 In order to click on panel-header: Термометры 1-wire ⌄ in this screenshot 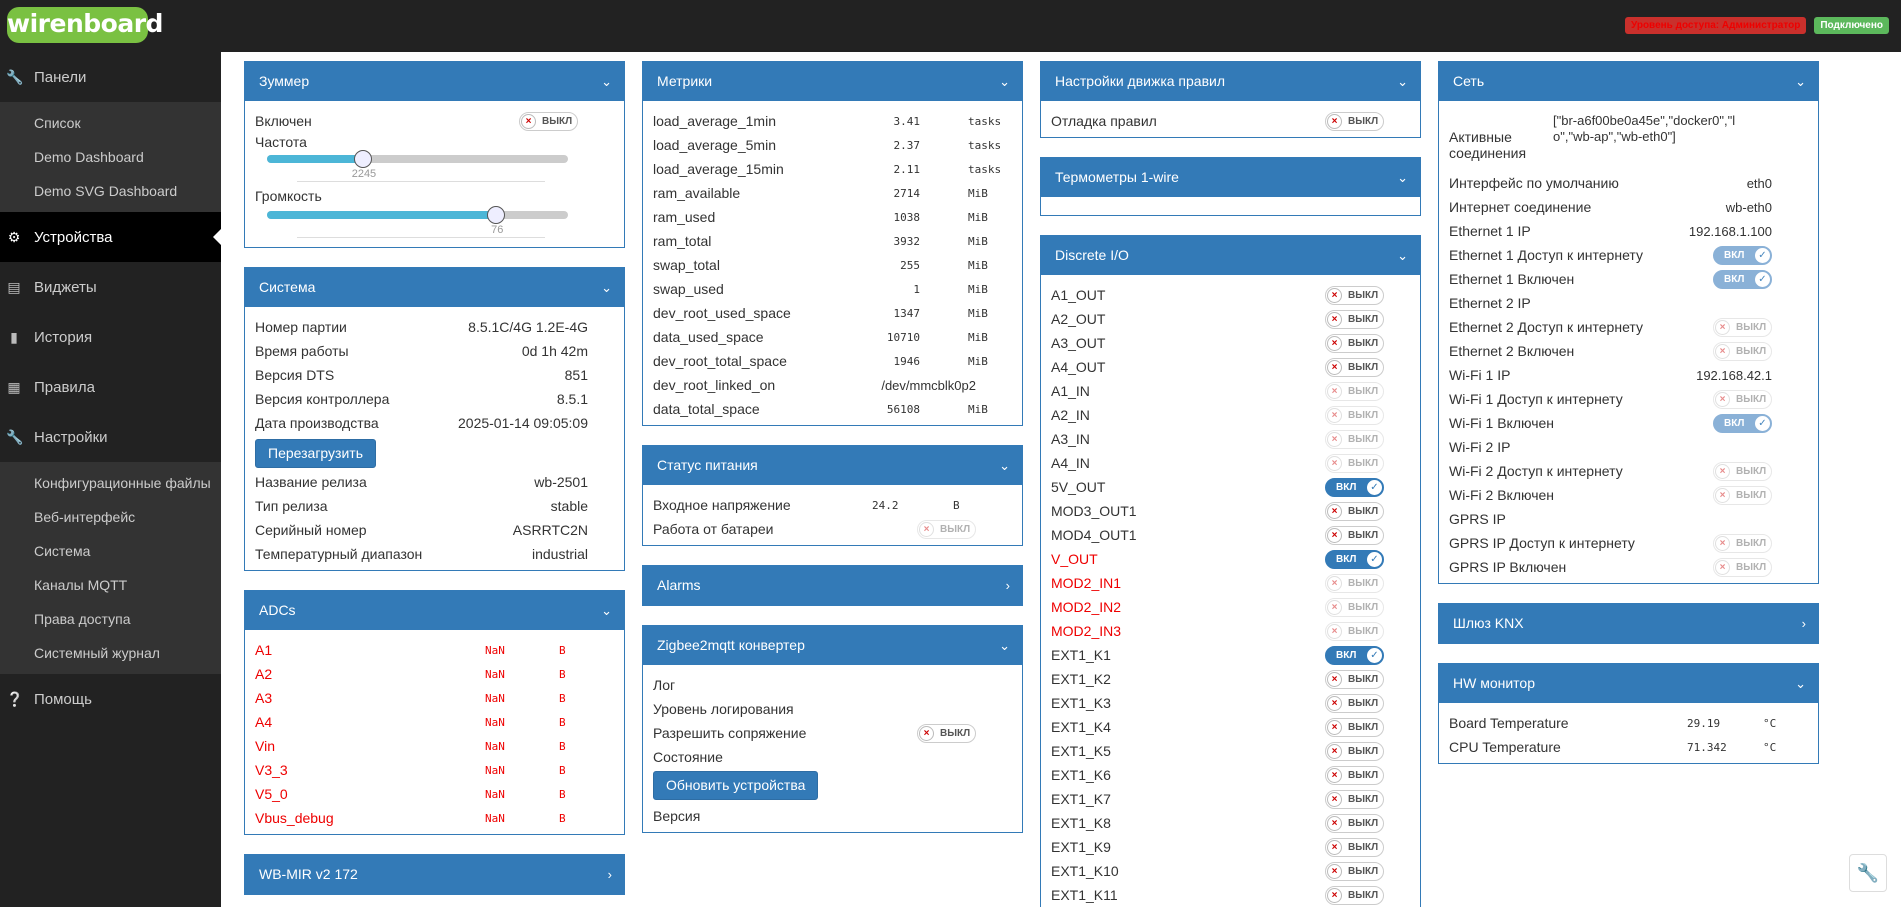, I will do `click(1230, 177)`.